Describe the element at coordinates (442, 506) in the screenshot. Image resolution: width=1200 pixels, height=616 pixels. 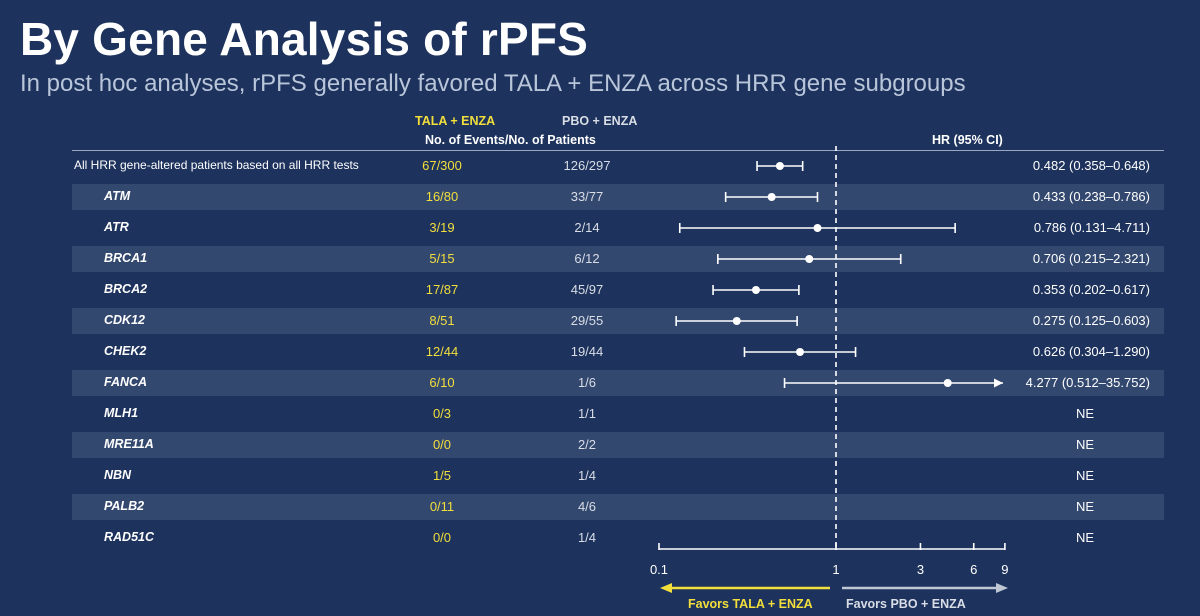
I see `tala-events: 0/11` at that location.